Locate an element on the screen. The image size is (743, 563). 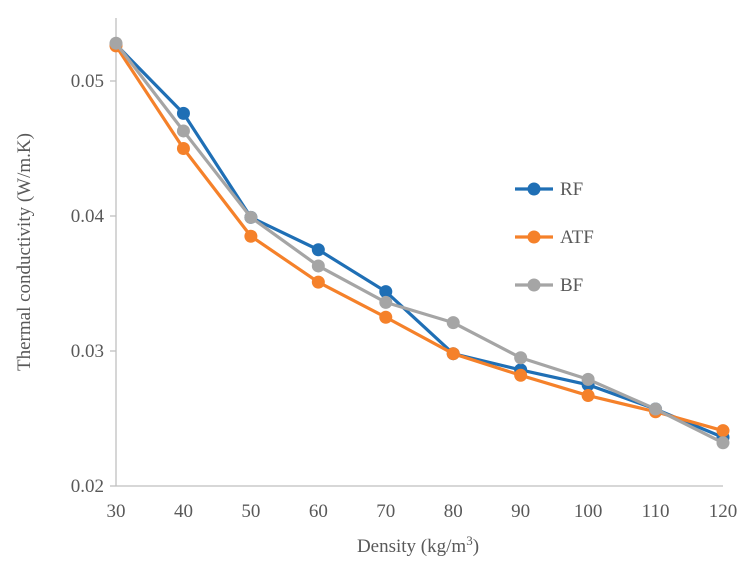
legend-label: BF is located at coordinates (571, 285).